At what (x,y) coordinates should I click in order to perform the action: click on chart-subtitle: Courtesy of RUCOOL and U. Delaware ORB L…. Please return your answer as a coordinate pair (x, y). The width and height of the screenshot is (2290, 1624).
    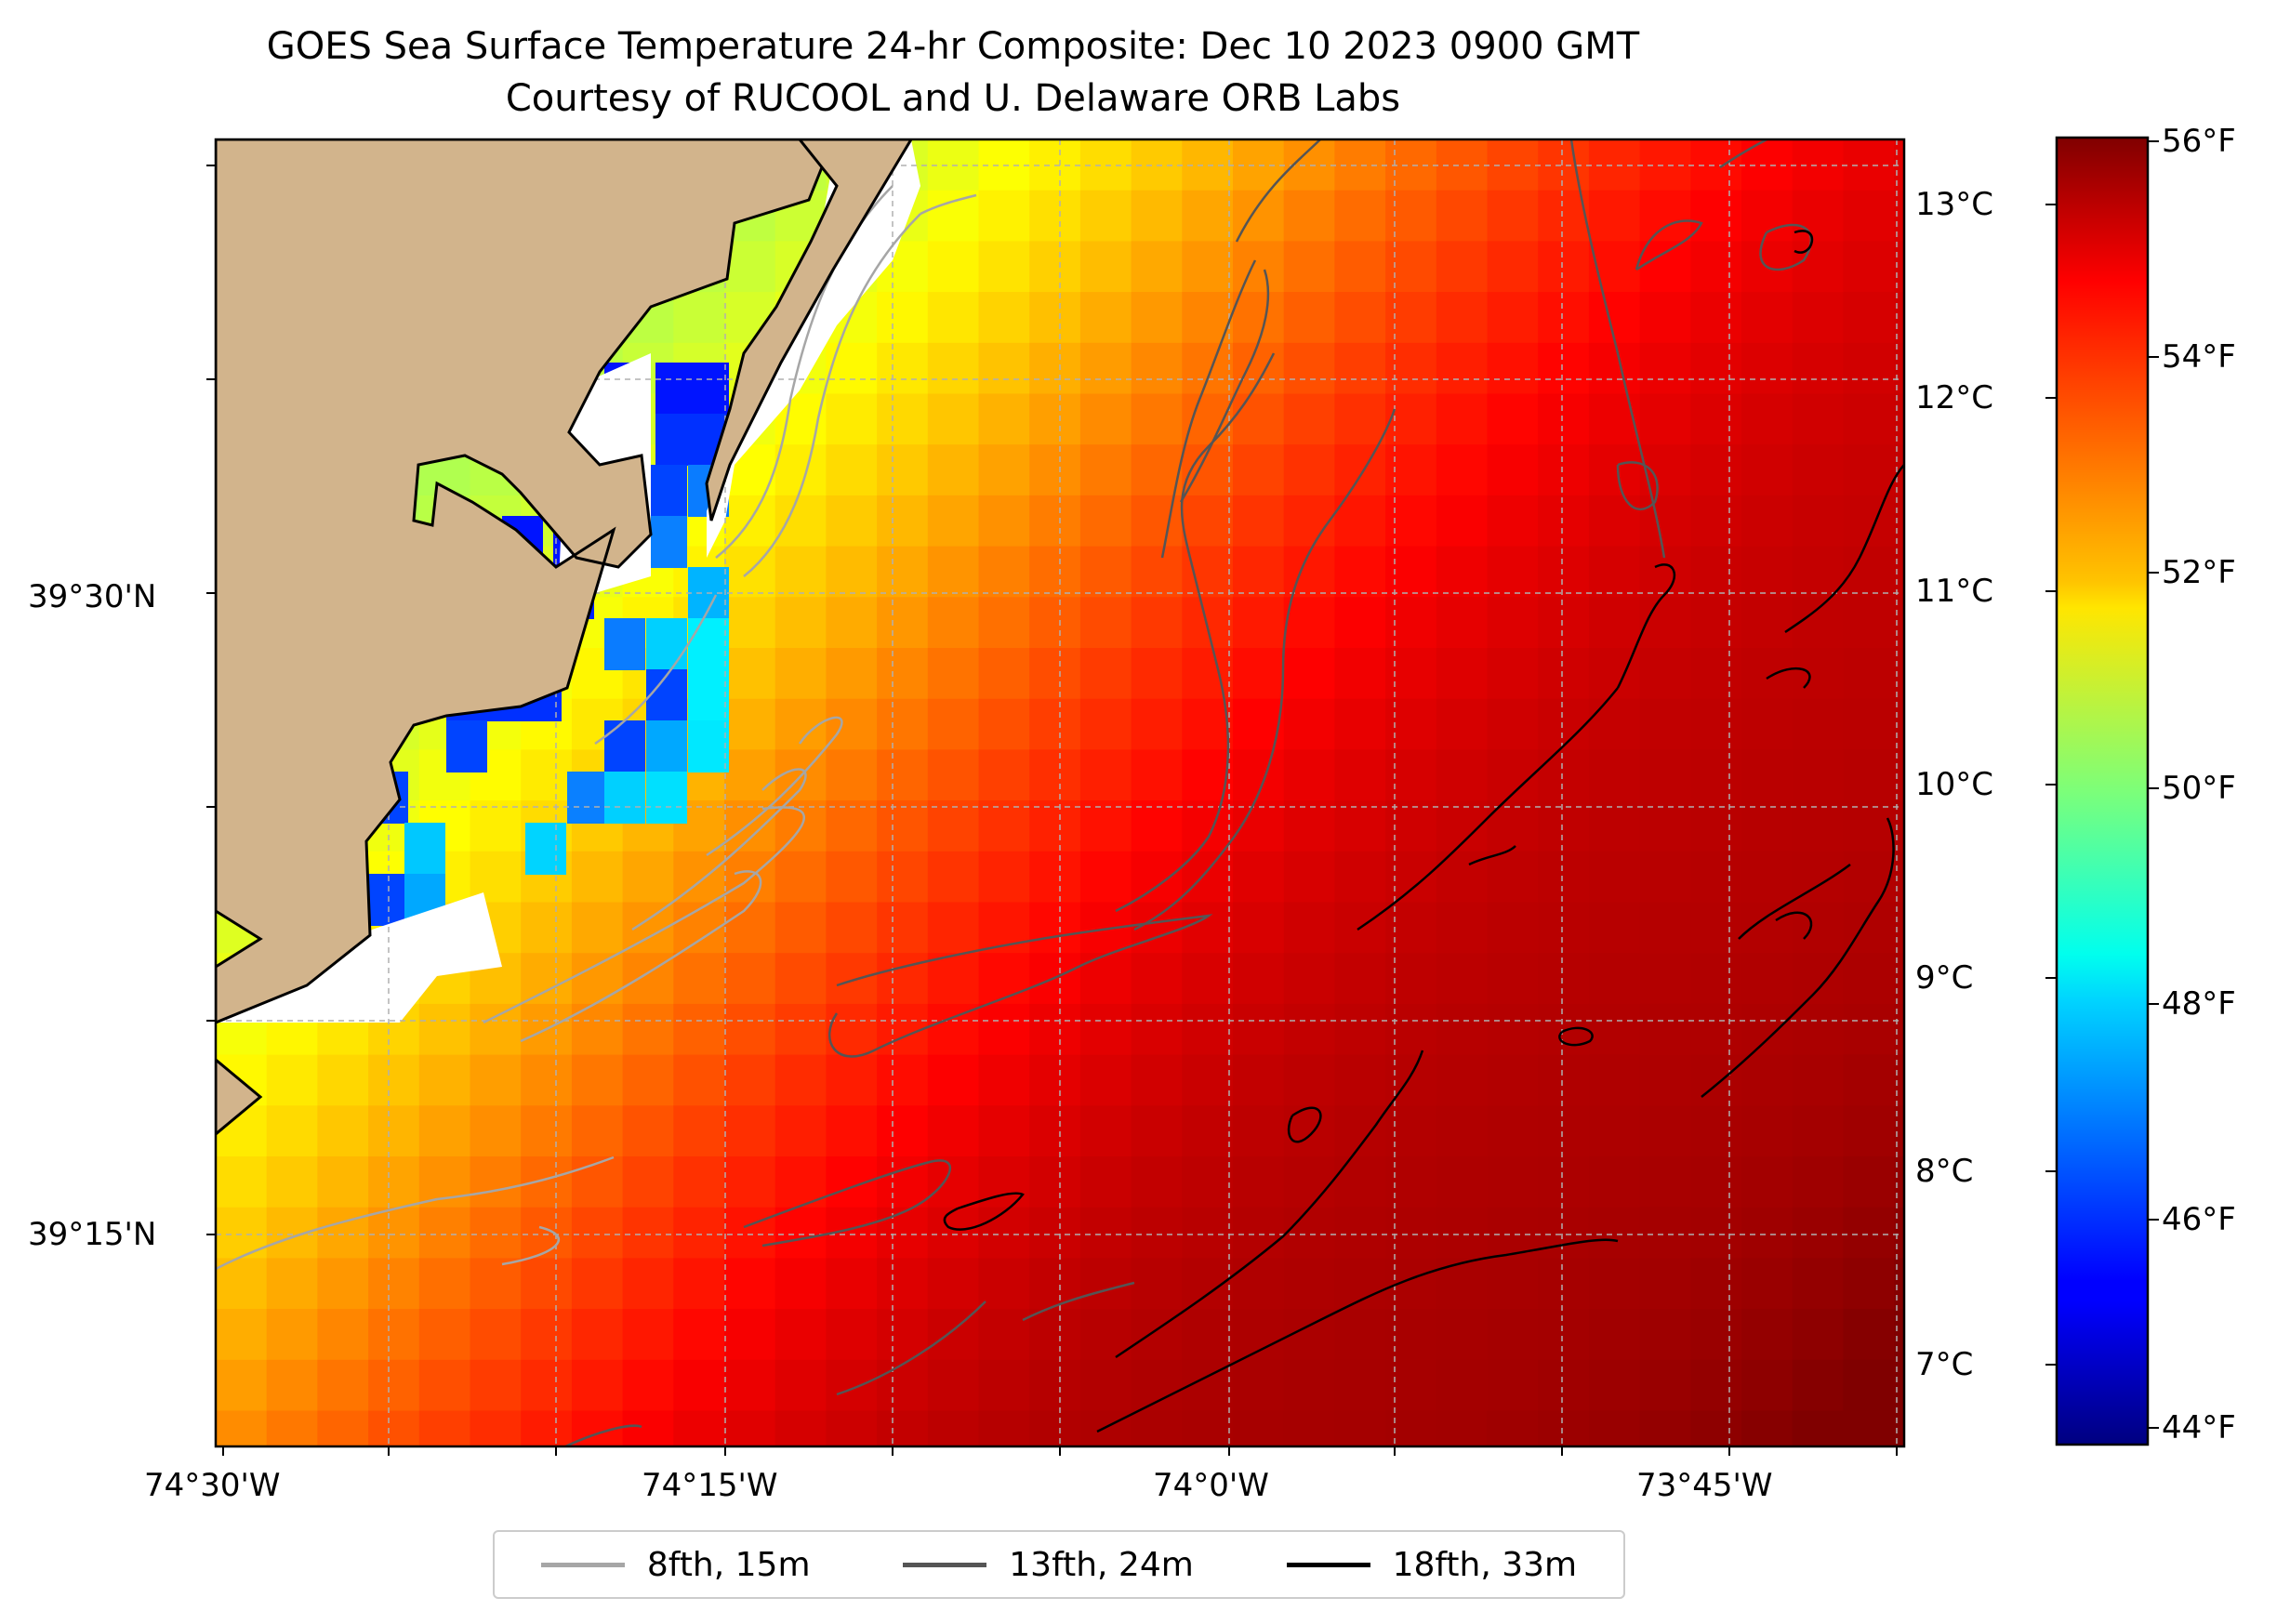
    Looking at the image, I should click on (953, 98).